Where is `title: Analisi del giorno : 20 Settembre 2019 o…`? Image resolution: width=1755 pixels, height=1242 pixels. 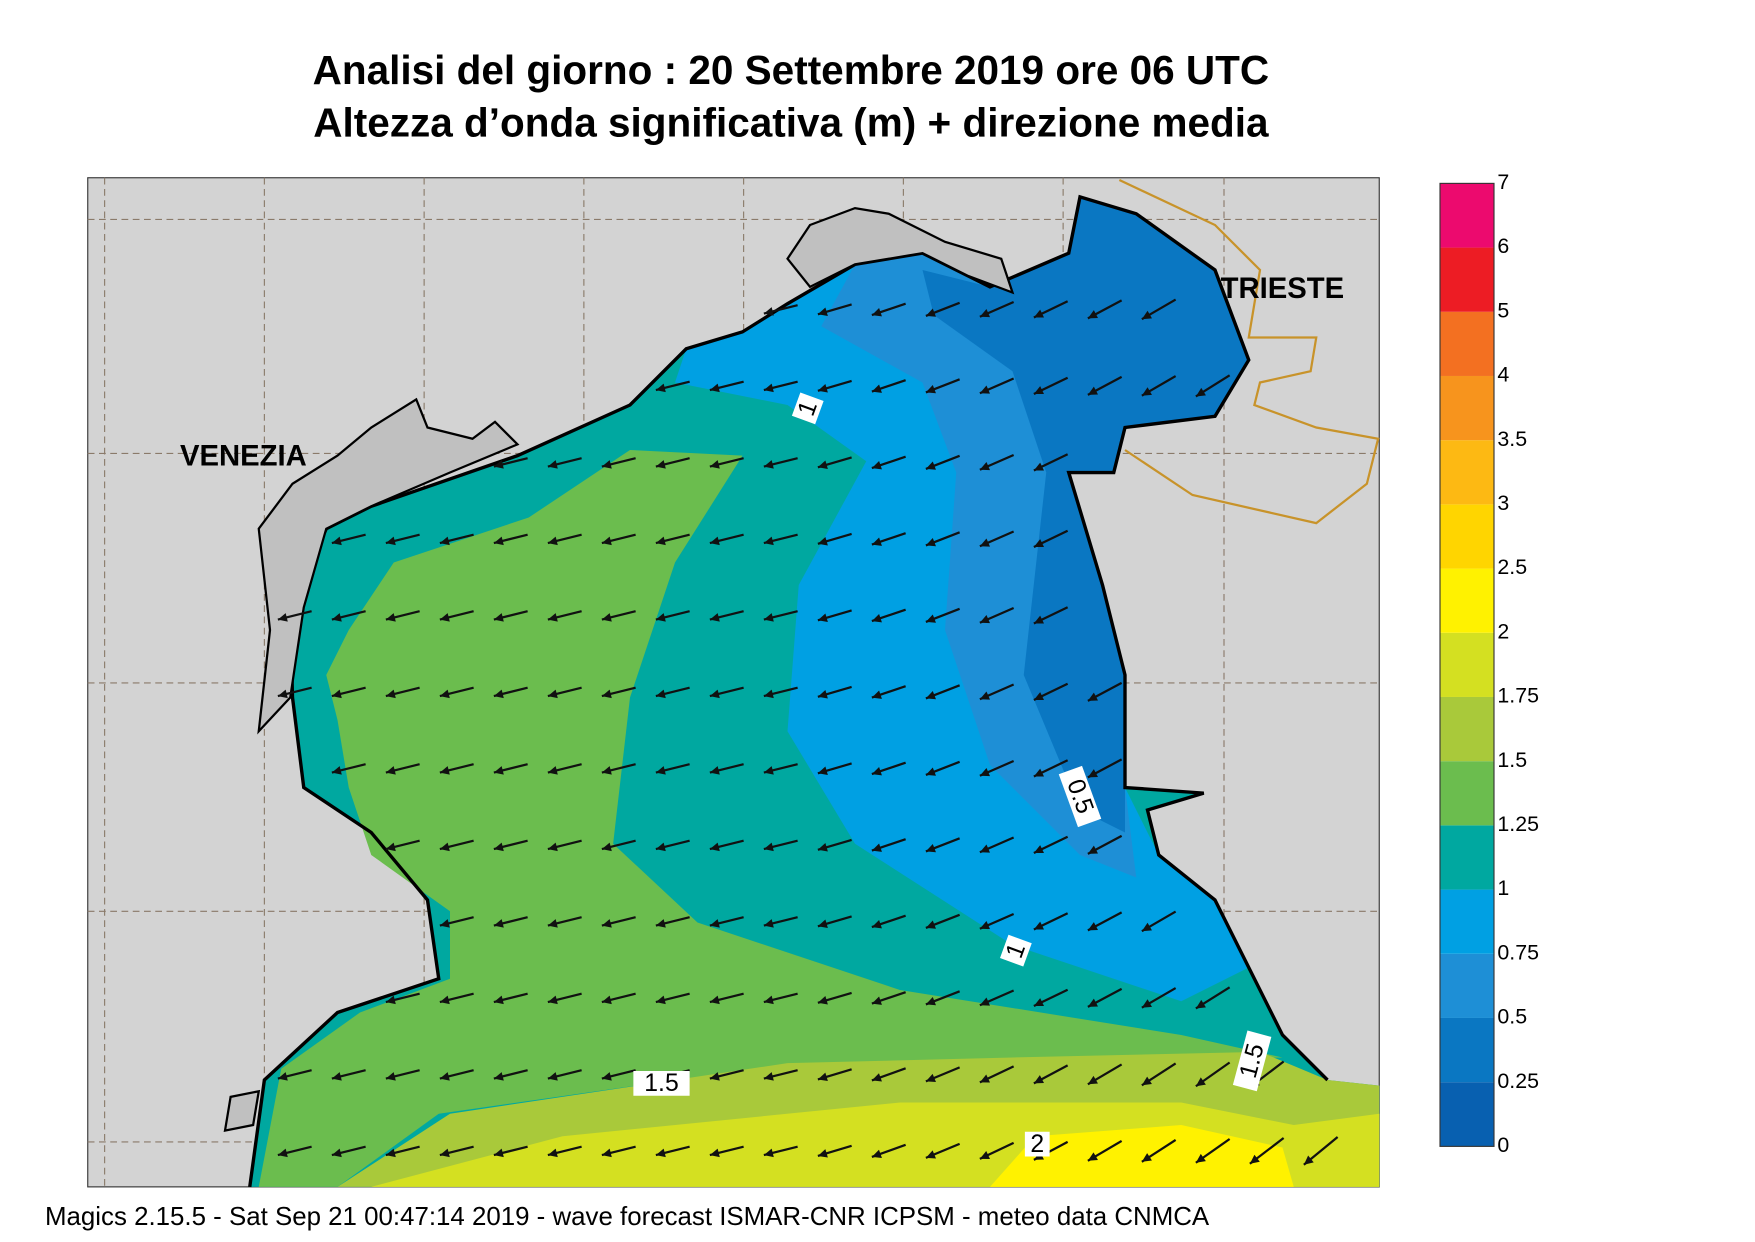 title: Analisi del giorno : 20 Settembre 2019 o… is located at coordinates (791, 70).